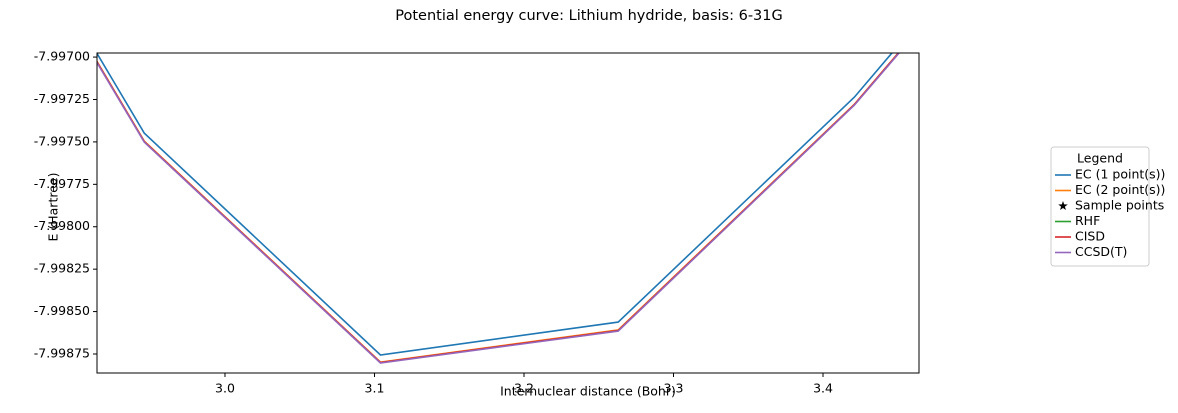  I want to click on legend-label: EC (2 point(s)), so click(1120, 189).